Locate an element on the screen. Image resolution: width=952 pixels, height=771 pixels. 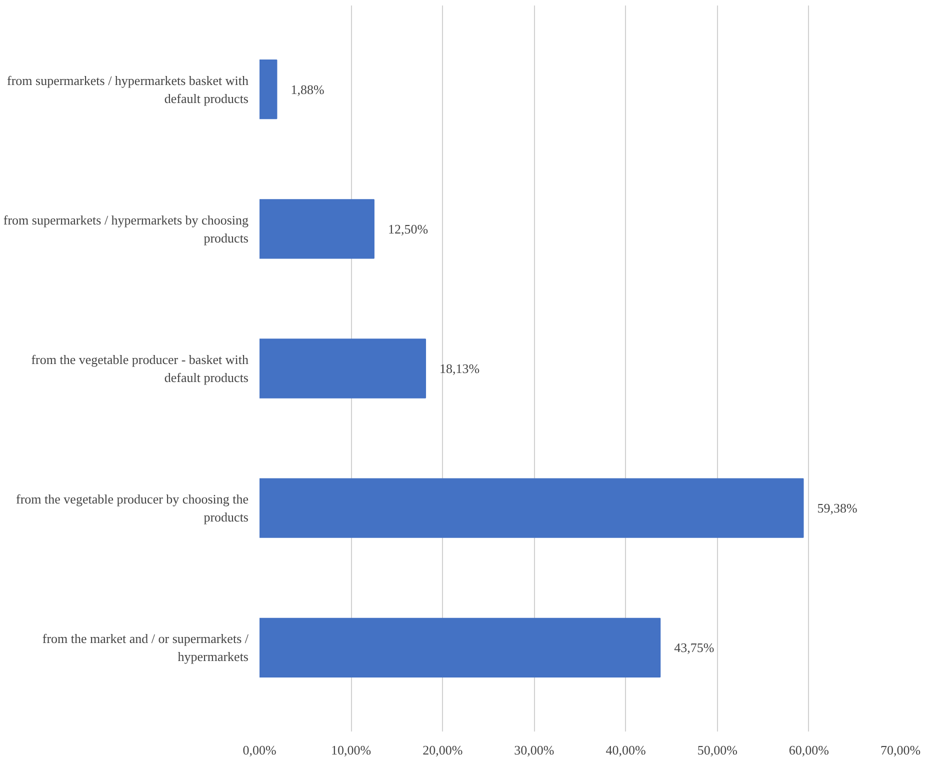
x-tick-label: 0,00% is located at coordinates (259, 750).